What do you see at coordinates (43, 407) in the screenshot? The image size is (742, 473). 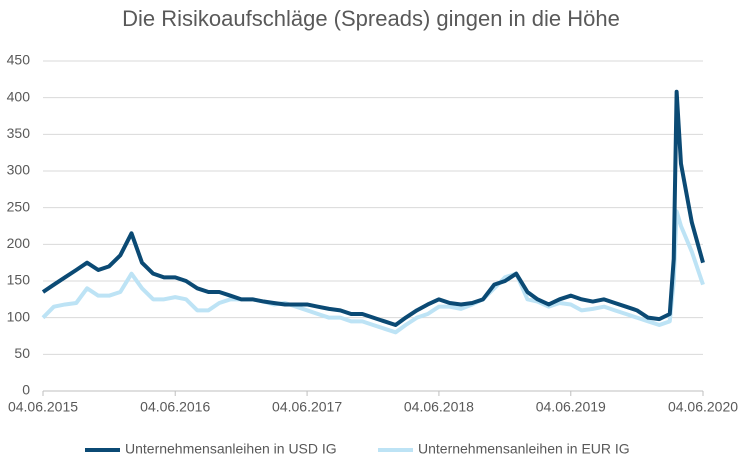 I see `x-tick-label: 04.06.2015` at bounding box center [43, 407].